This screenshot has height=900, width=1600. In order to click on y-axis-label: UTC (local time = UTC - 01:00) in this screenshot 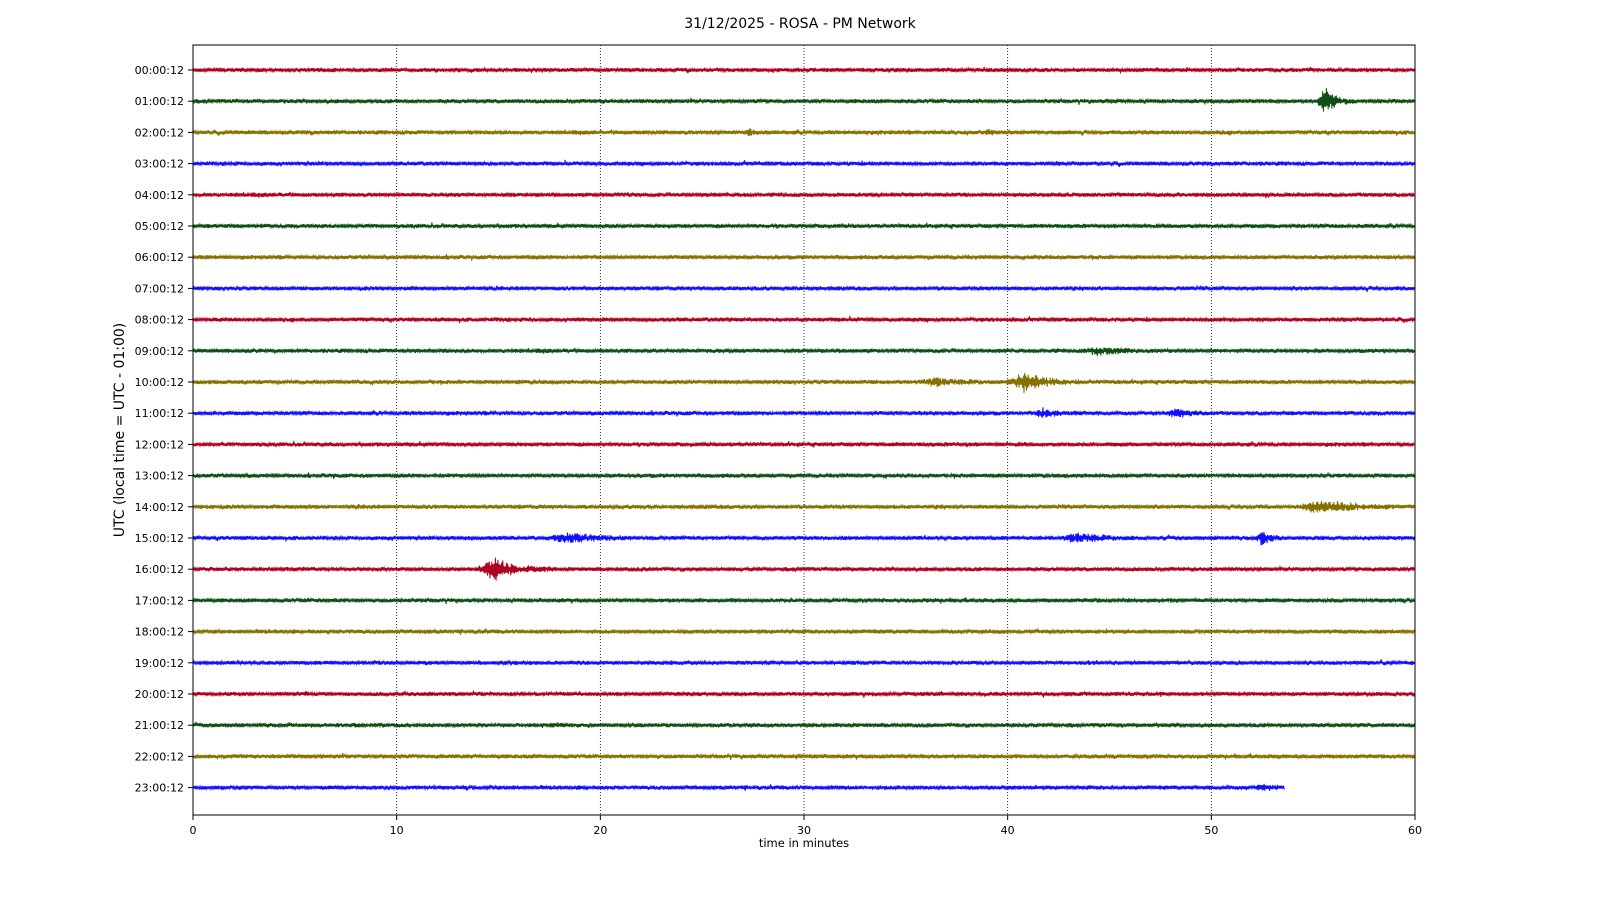, I will do `click(120, 430)`.